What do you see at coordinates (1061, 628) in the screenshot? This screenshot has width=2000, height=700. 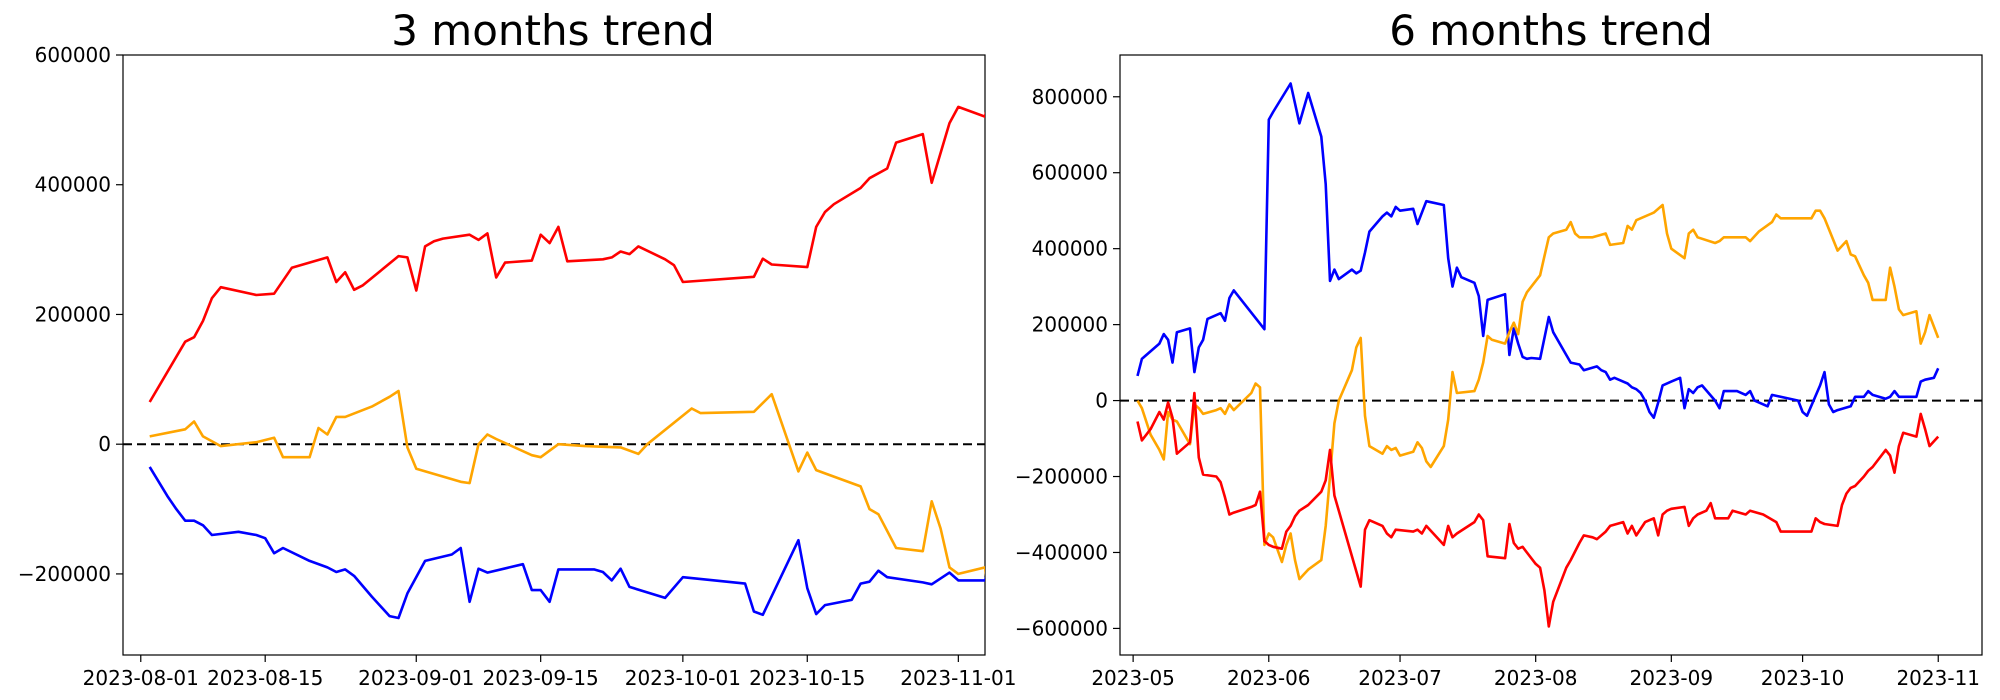 I see `y-tick-label: −600000` at bounding box center [1061, 628].